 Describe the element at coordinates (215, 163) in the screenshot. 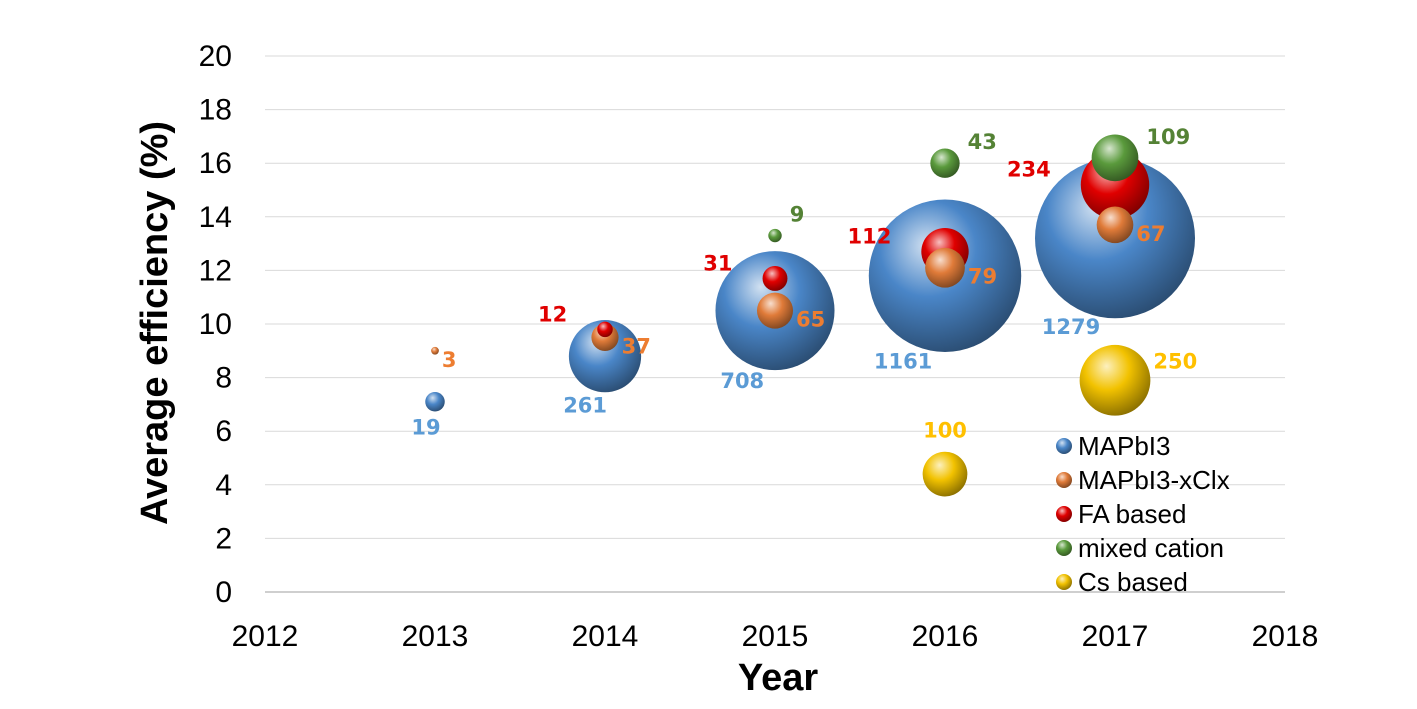

I see `y-tick-label: 16` at that location.